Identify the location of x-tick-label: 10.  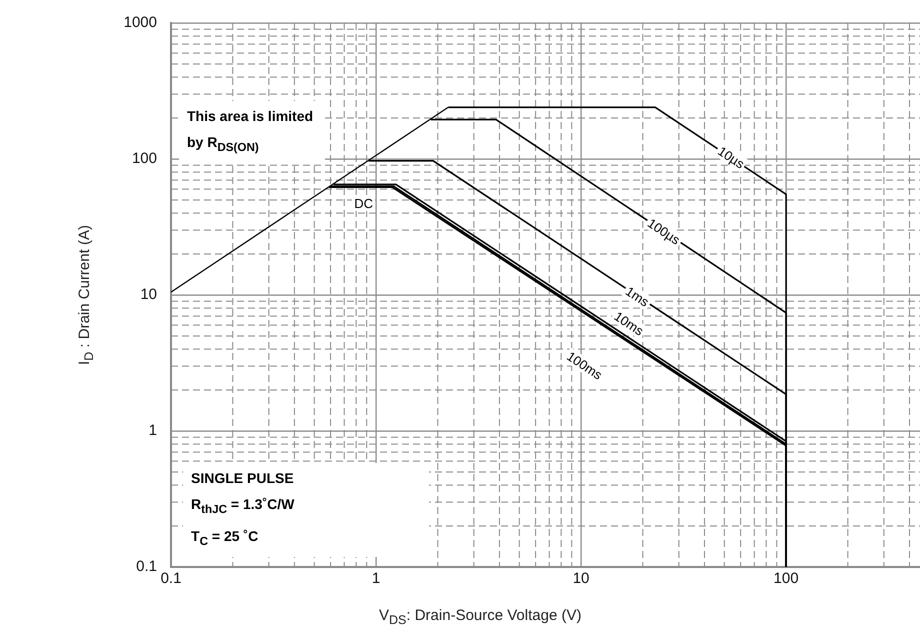
(581, 579).